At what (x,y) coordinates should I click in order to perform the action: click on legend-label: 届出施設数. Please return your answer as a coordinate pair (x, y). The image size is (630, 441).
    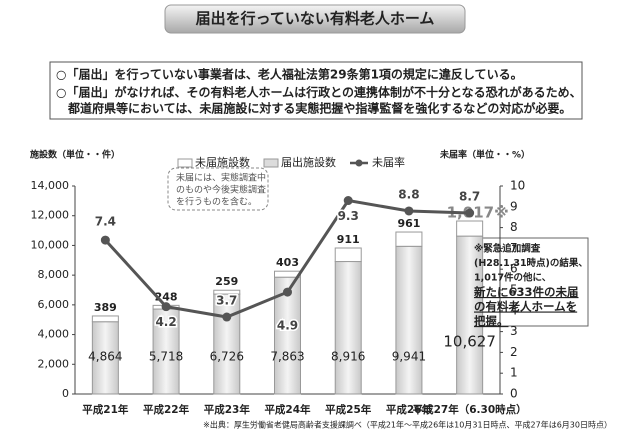
    Looking at the image, I should click on (308, 162).